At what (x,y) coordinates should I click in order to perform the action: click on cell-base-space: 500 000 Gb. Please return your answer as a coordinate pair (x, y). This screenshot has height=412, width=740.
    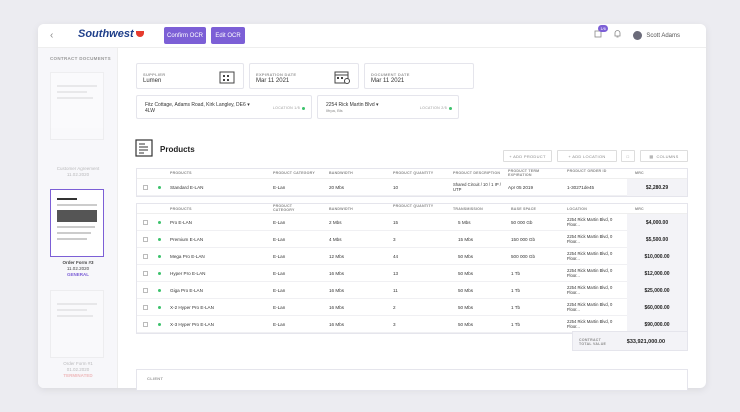
    Looking at the image, I should click on (523, 256).